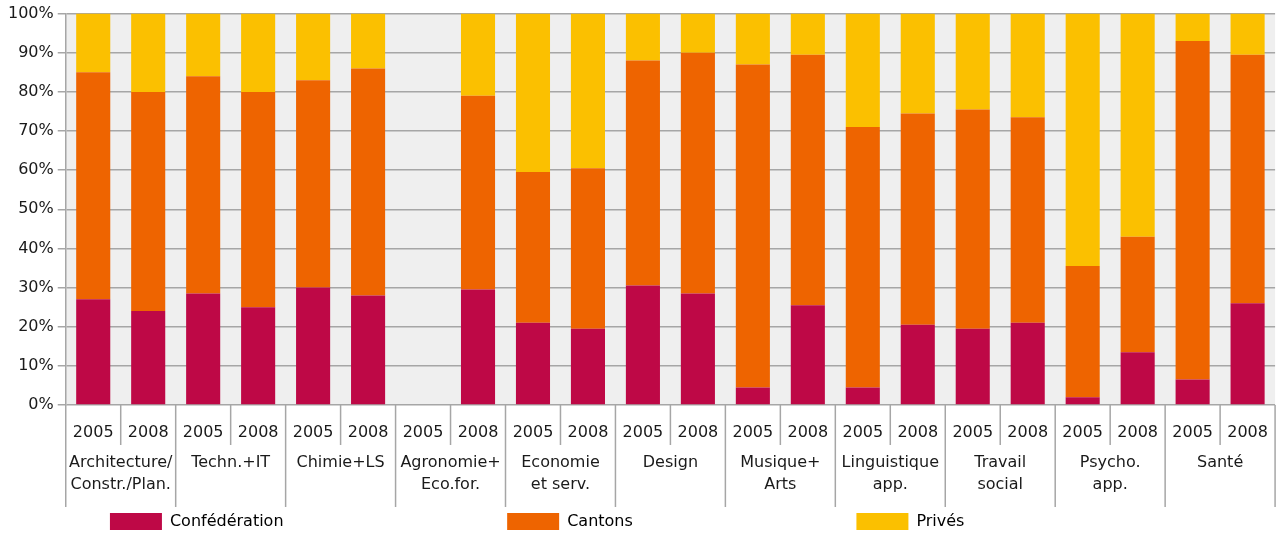 Image resolution: width=1286 pixels, height=540 pixels. What do you see at coordinates (1047, 520) in the screenshot?
I see `legend-label: Privés` at bounding box center [1047, 520].